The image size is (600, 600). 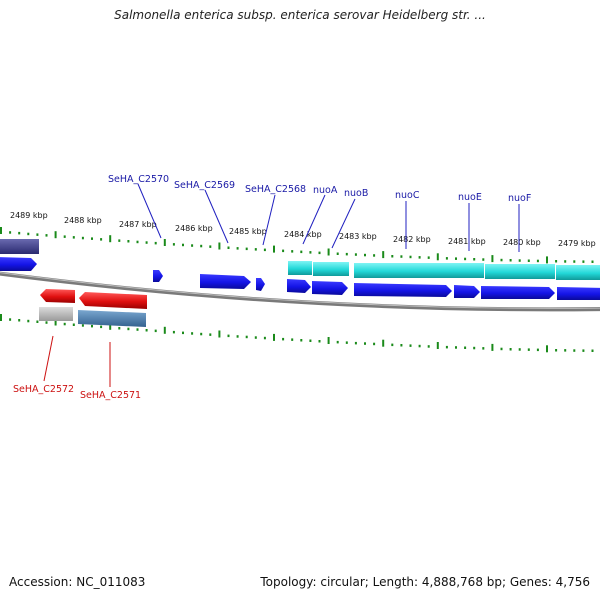 What do you see at coordinates (520, 271) in the screenshot?
I see `product-block-nuoe` at bounding box center [520, 271].